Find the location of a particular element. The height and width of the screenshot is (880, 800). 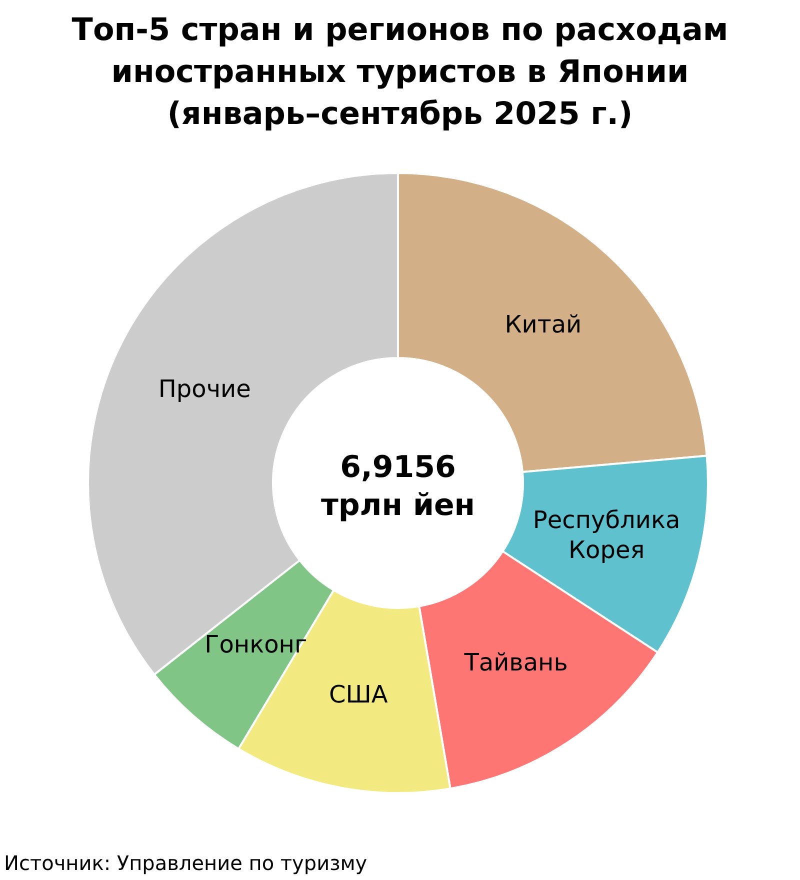

slice-label: Республика Корея is located at coordinates (606, 535).